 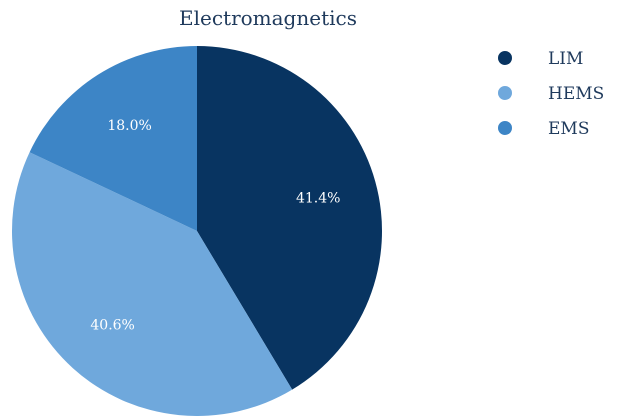 I want to click on legend-marker-hems, so click(x=505, y=93).